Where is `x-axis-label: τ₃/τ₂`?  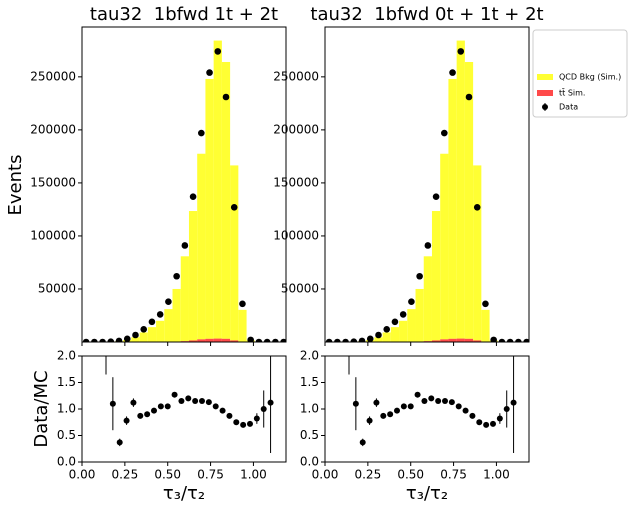 x-axis-label: τ₃/τ₂ is located at coordinates (184, 493).